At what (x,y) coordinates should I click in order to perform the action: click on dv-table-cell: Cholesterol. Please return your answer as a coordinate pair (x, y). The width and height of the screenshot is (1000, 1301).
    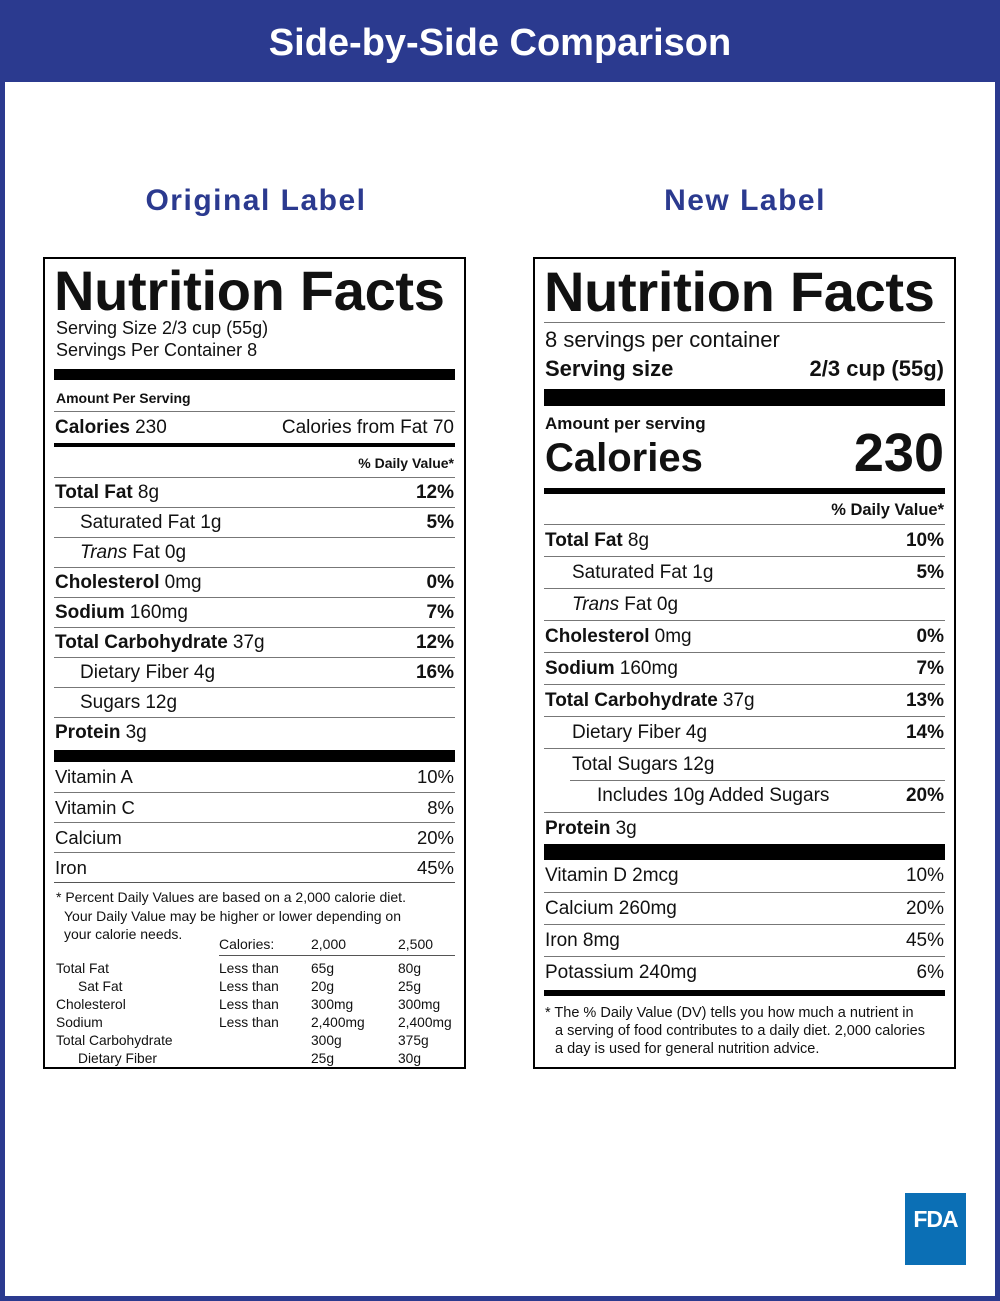
    Looking at the image, I should click on (91, 1004).